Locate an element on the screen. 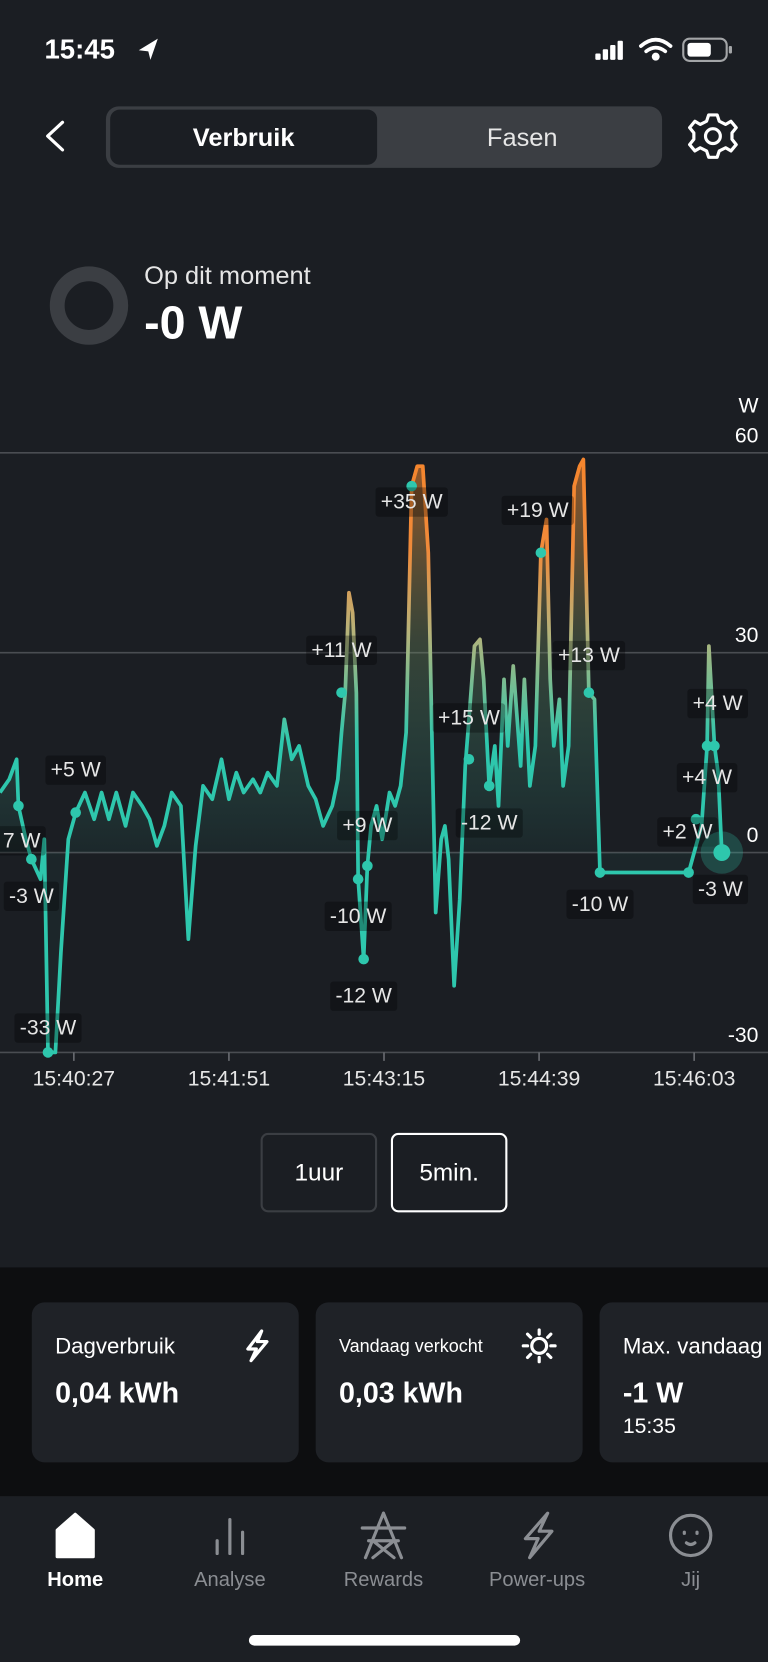 The width and height of the screenshot is (768, 1662). range-button is located at coordinates (319, 1172).